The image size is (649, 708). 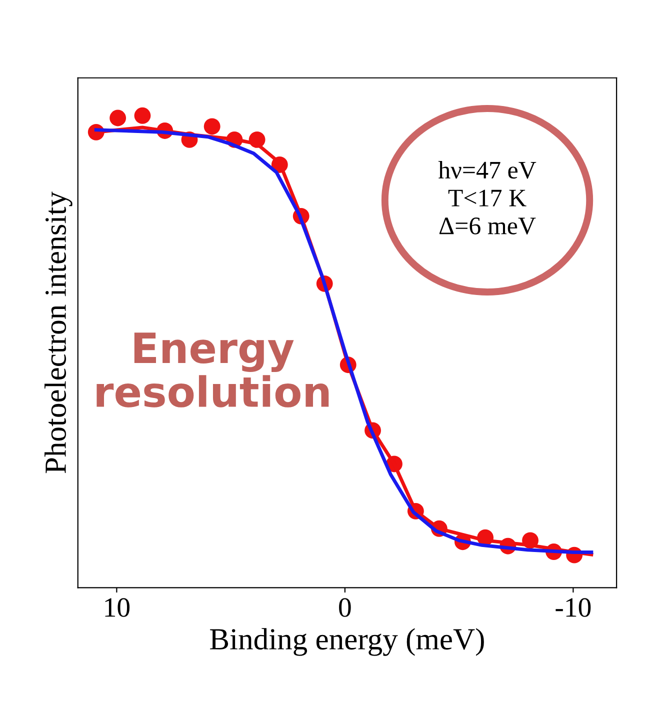 What do you see at coordinates (58, 333) in the screenshot?
I see `y-axis-title: Photoelectron intensity` at bounding box center [58, 333].